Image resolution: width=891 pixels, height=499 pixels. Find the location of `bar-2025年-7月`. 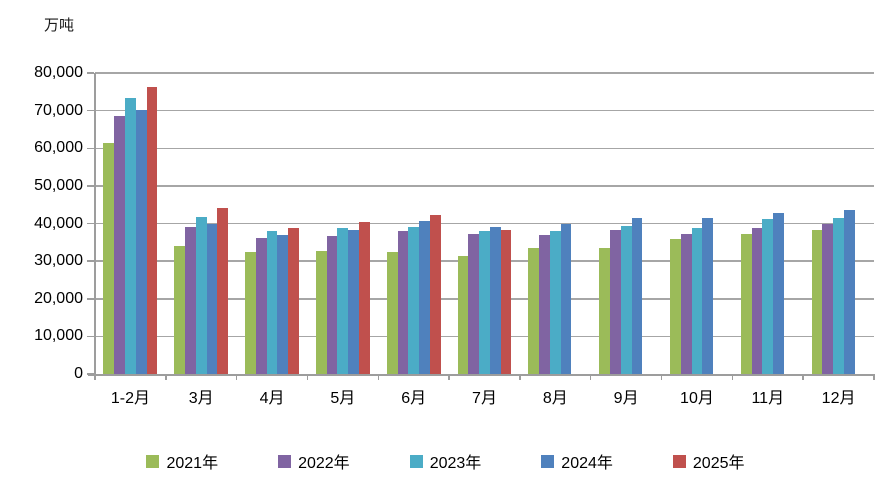

bar-2025年-7月 is located at coordinates (506, 301).